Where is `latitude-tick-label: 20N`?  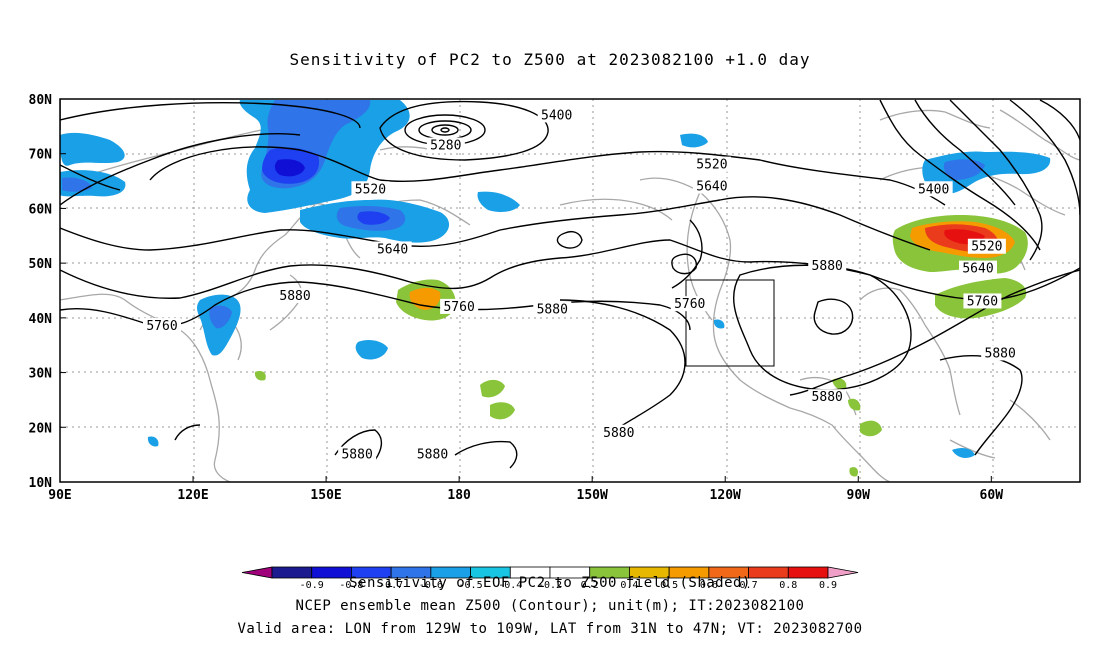
latitude-tick-label: 20N is located at coordinates (41, 428).